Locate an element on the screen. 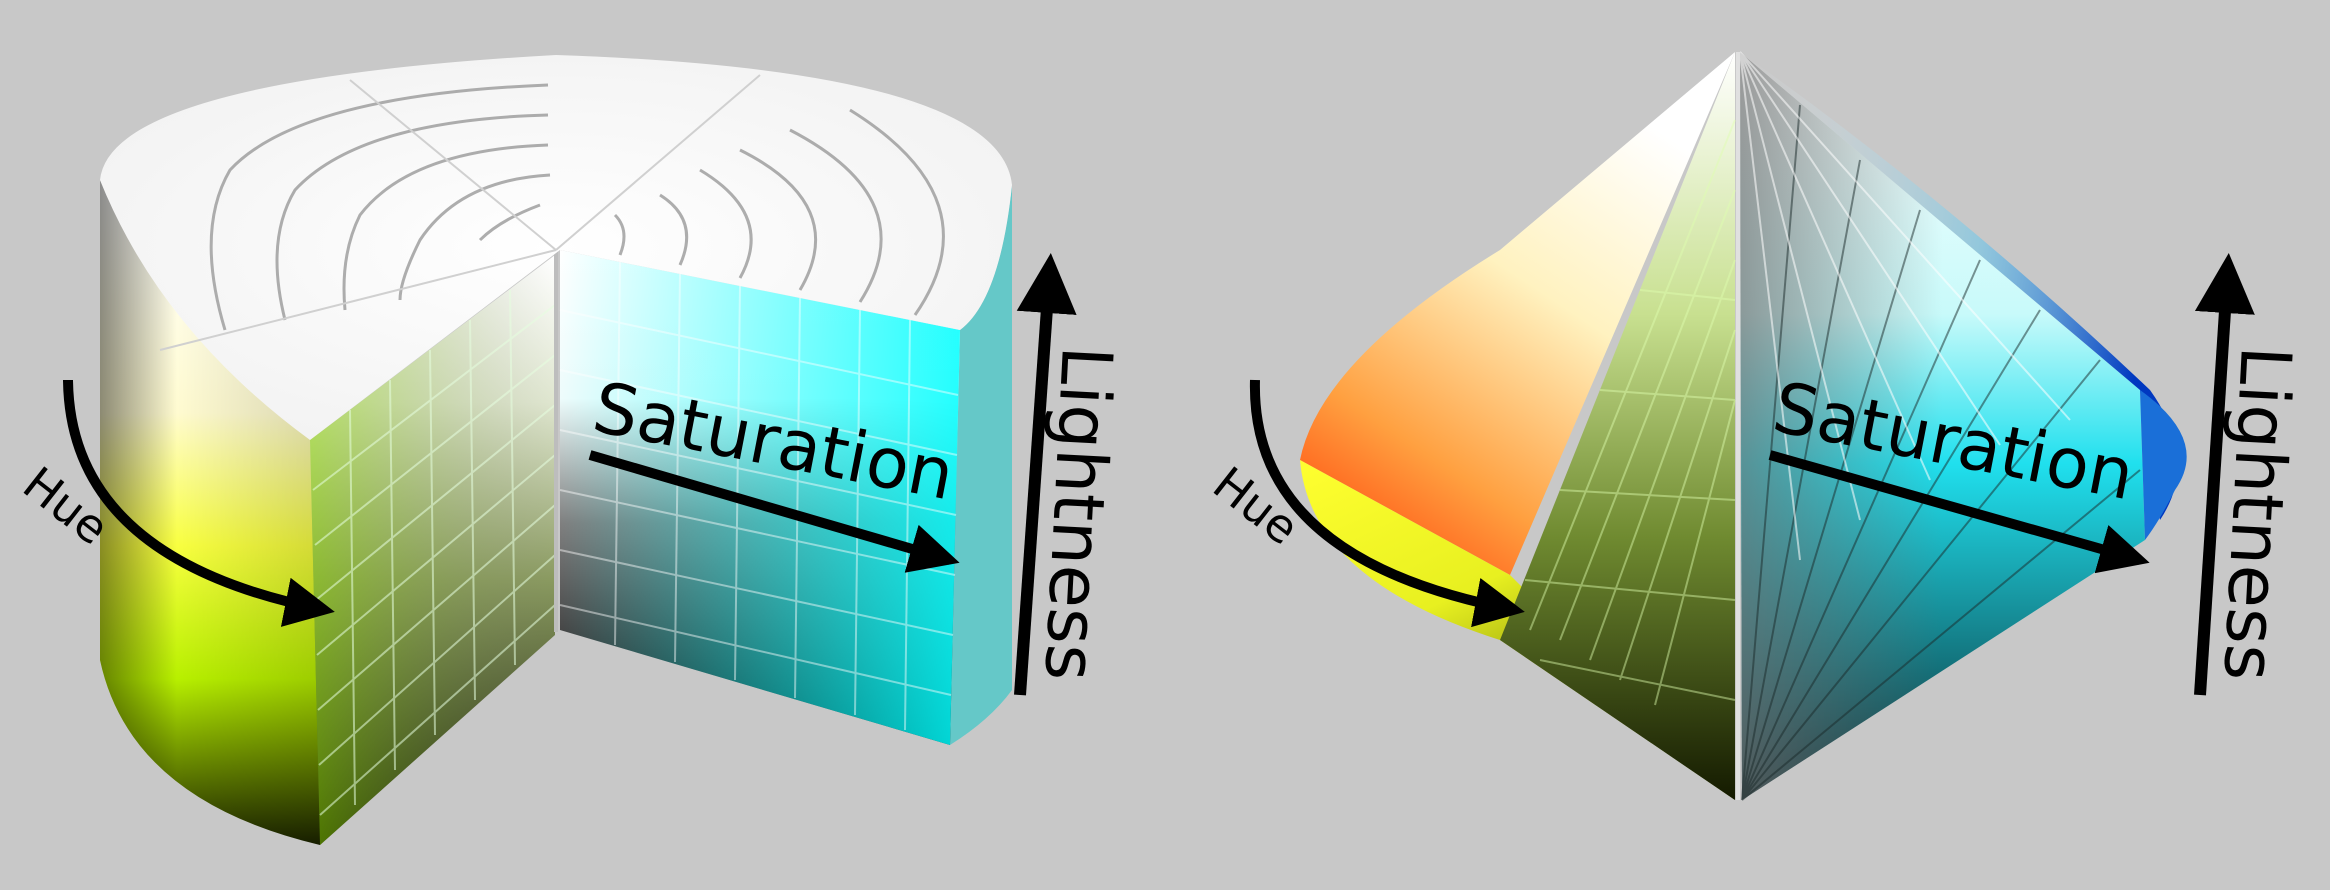  cylinder-top-hue-lines is located at coordinates (460, 212).